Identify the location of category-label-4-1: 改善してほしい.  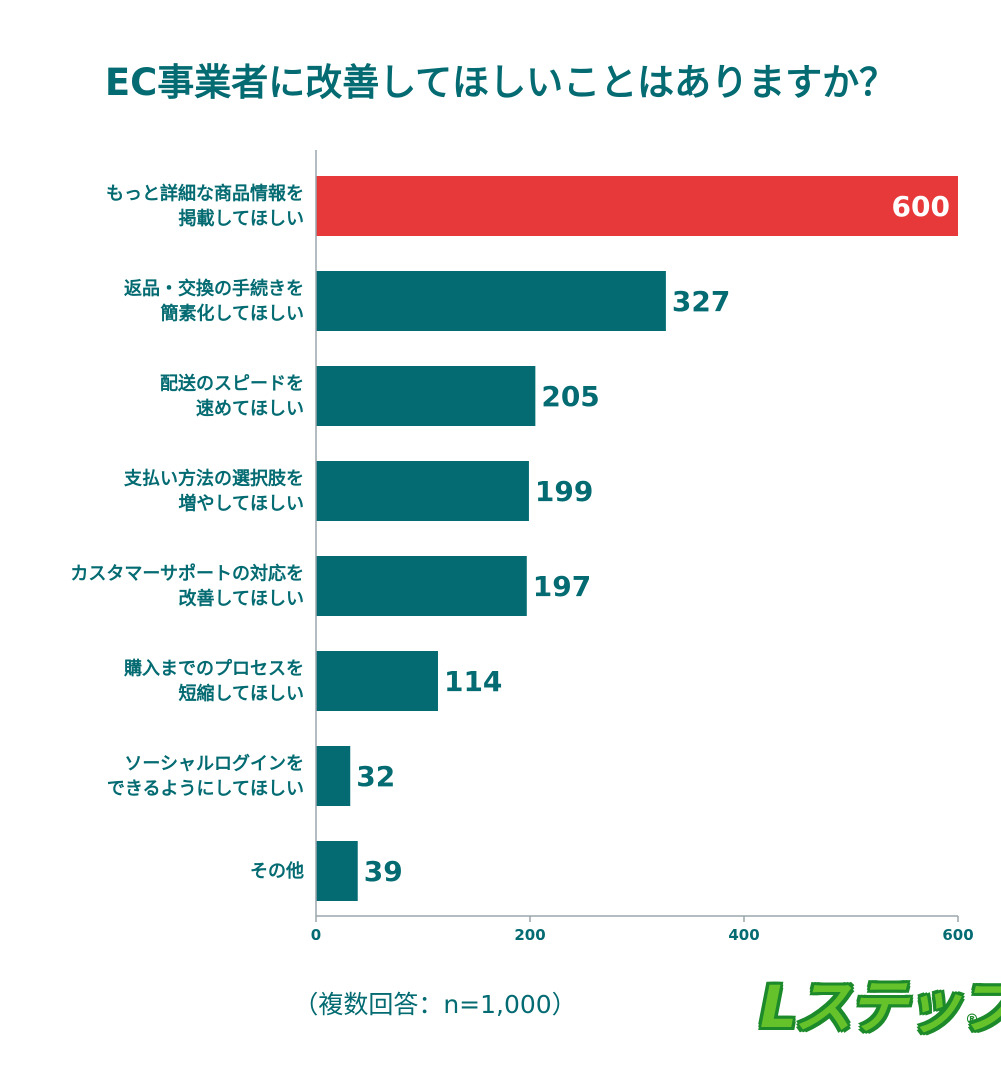
(241, 599).